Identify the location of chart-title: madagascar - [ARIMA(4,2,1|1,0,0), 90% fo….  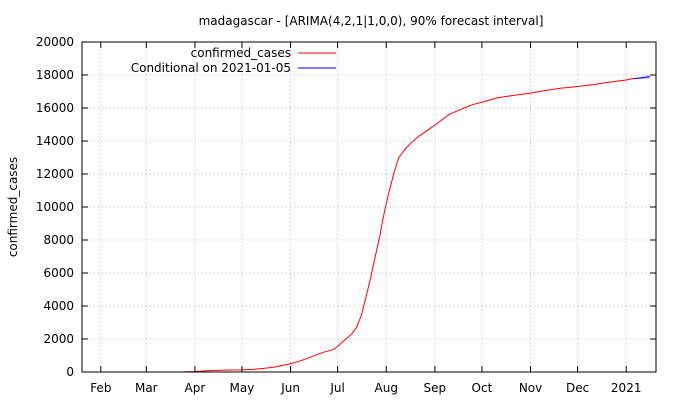
(371, 21).